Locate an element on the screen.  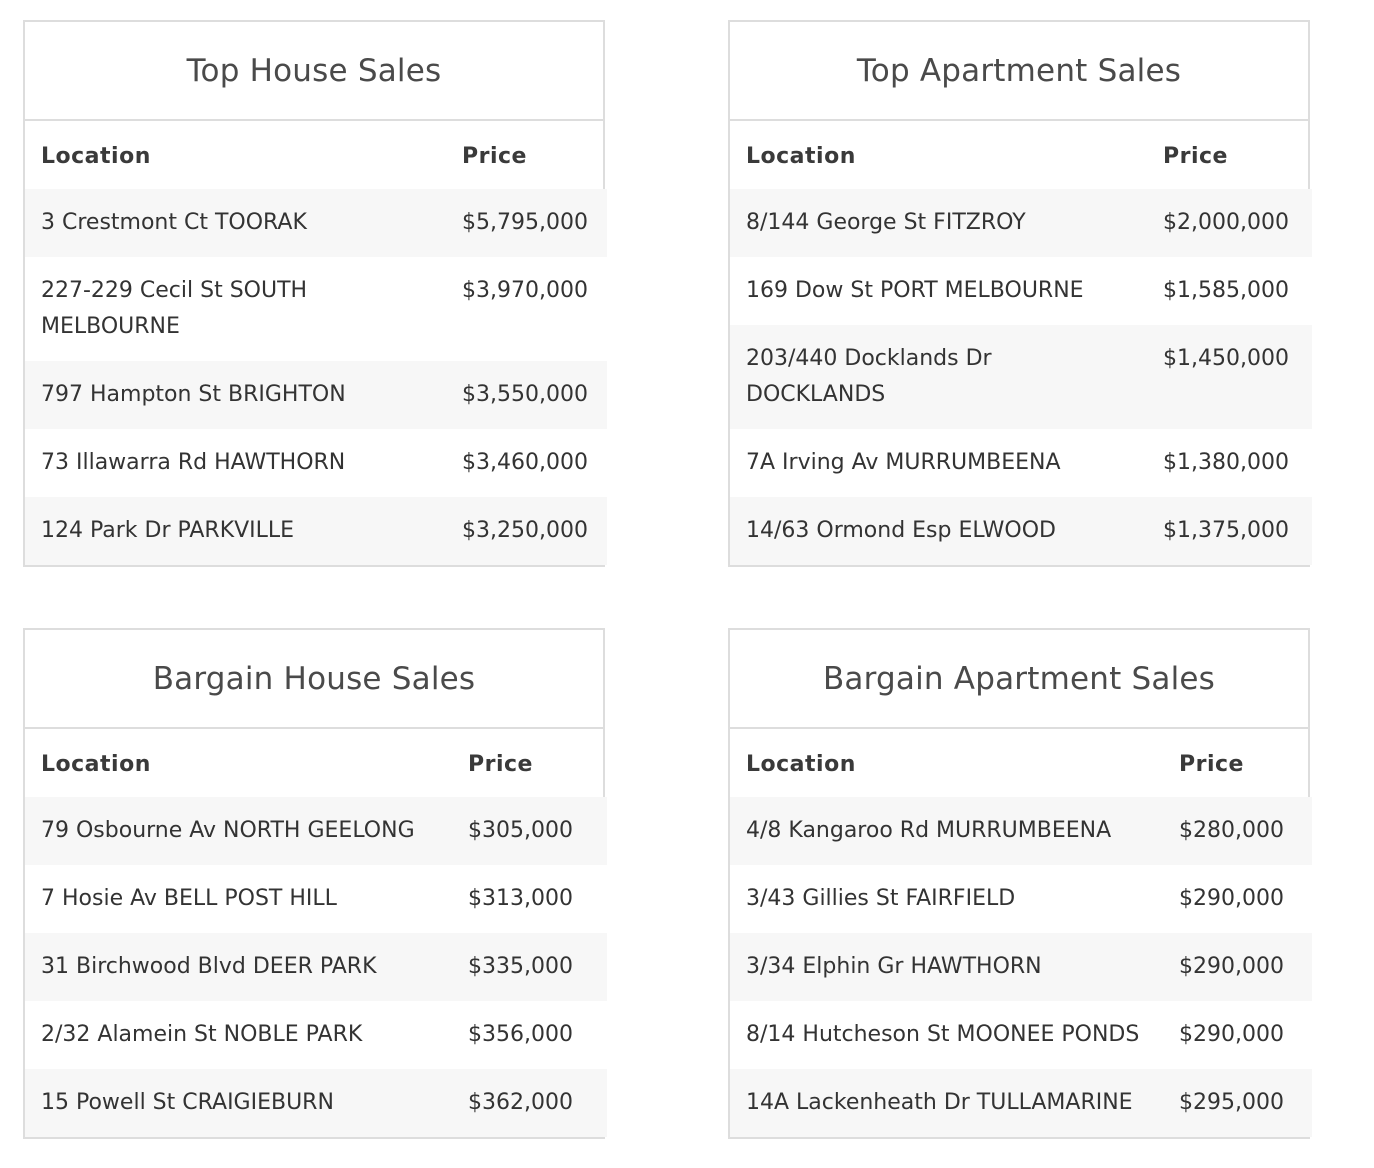
location-cell: 14A Lackenheath Dr TULLAMARINE is located at coordinates (939, 1102).